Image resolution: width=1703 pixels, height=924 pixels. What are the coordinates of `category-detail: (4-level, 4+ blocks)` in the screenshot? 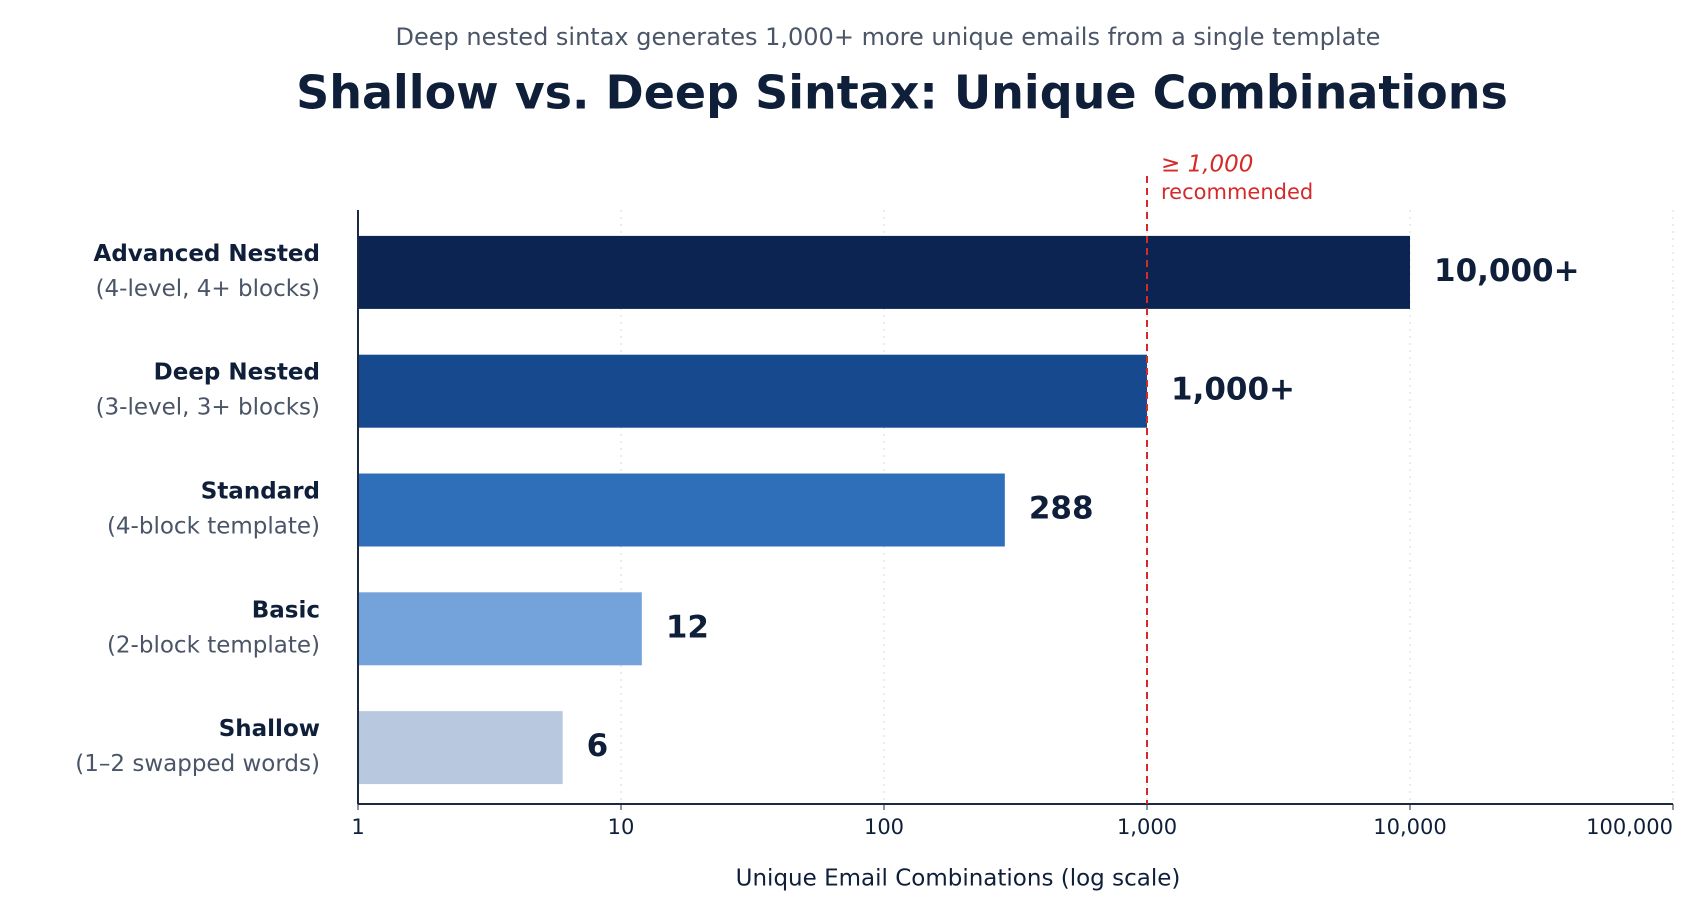 It's located at (208, 289).